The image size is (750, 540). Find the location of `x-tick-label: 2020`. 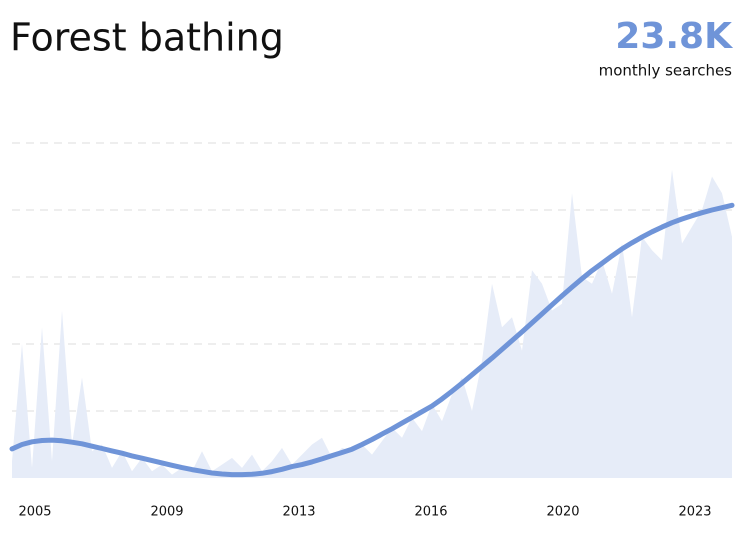

x-tick-label: 2020 is located at coordinates (562, 512).